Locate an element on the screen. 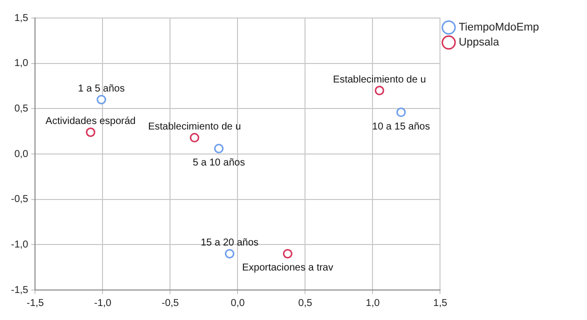 This screenshot has height=320, width=587. legend-label: TiempoMdoEmp is located at coordinates (499, 28).